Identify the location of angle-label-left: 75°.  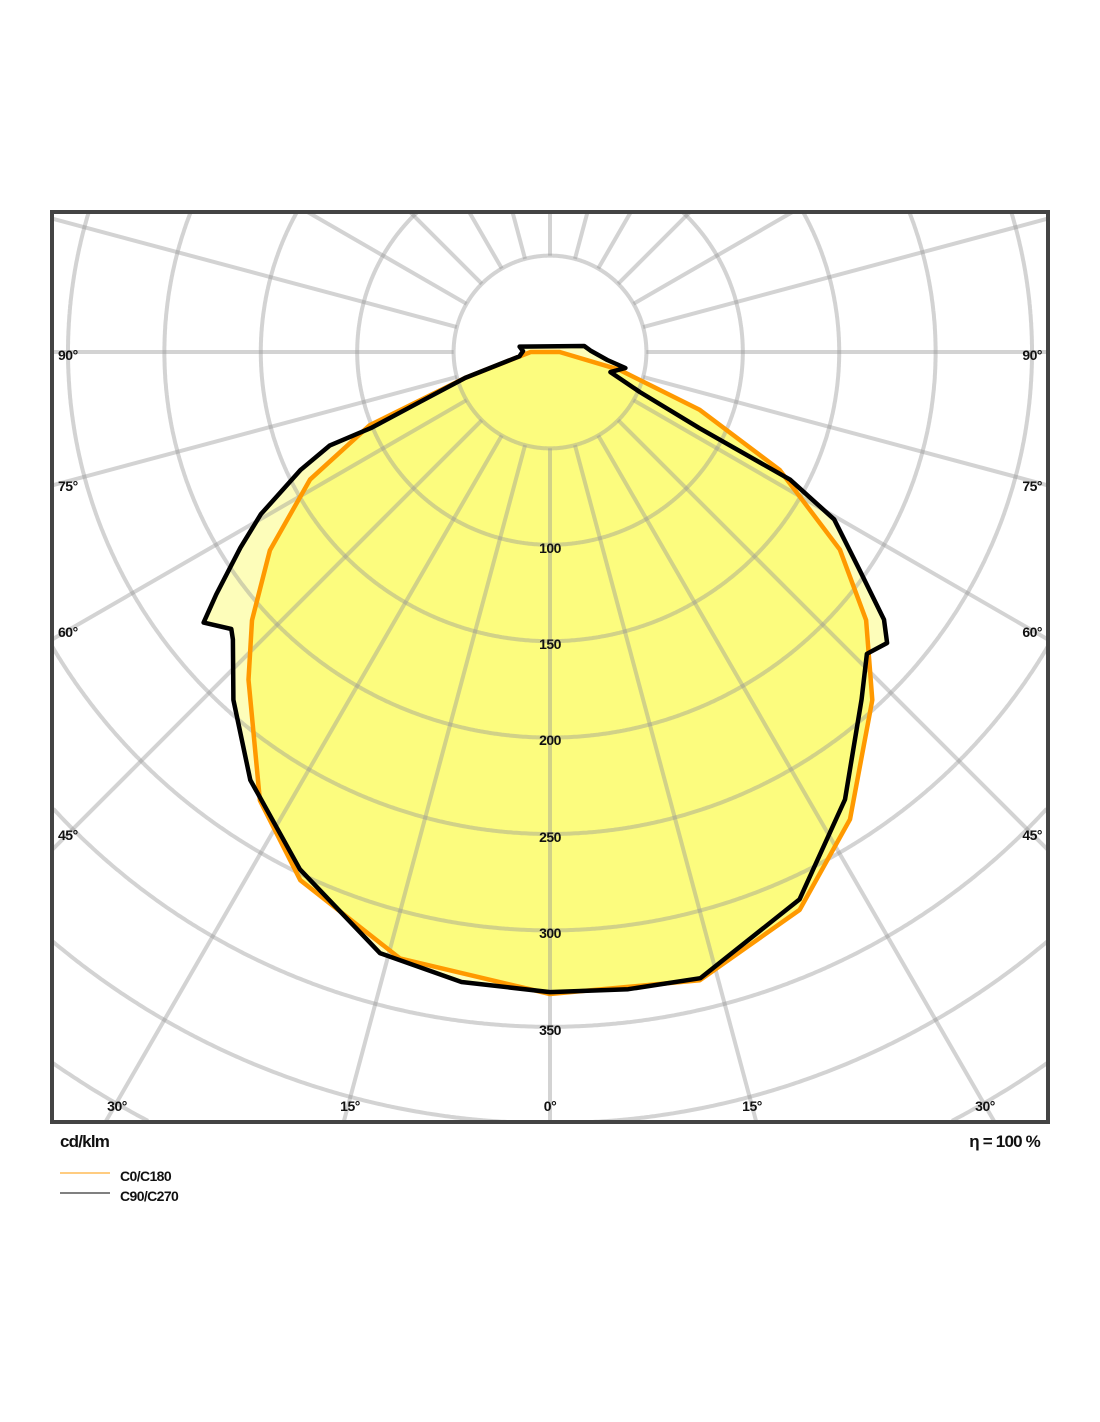
(68, 486).